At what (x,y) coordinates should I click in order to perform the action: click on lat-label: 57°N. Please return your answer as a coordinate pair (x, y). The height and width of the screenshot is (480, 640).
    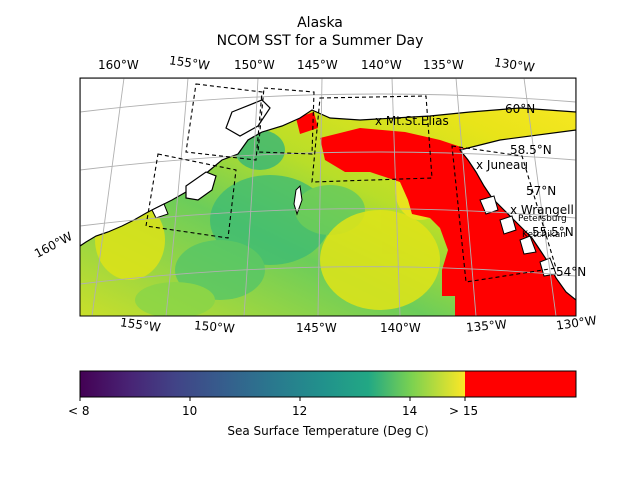
    Looking at the image, I should click on (541, 191).